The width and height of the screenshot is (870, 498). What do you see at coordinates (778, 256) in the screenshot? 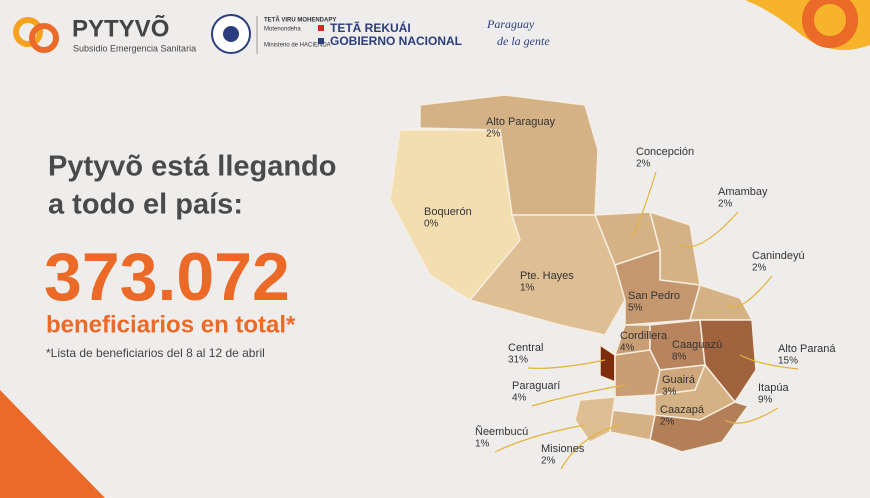
I see `region-name: Canindeyú` at bounding box center [778, 256].